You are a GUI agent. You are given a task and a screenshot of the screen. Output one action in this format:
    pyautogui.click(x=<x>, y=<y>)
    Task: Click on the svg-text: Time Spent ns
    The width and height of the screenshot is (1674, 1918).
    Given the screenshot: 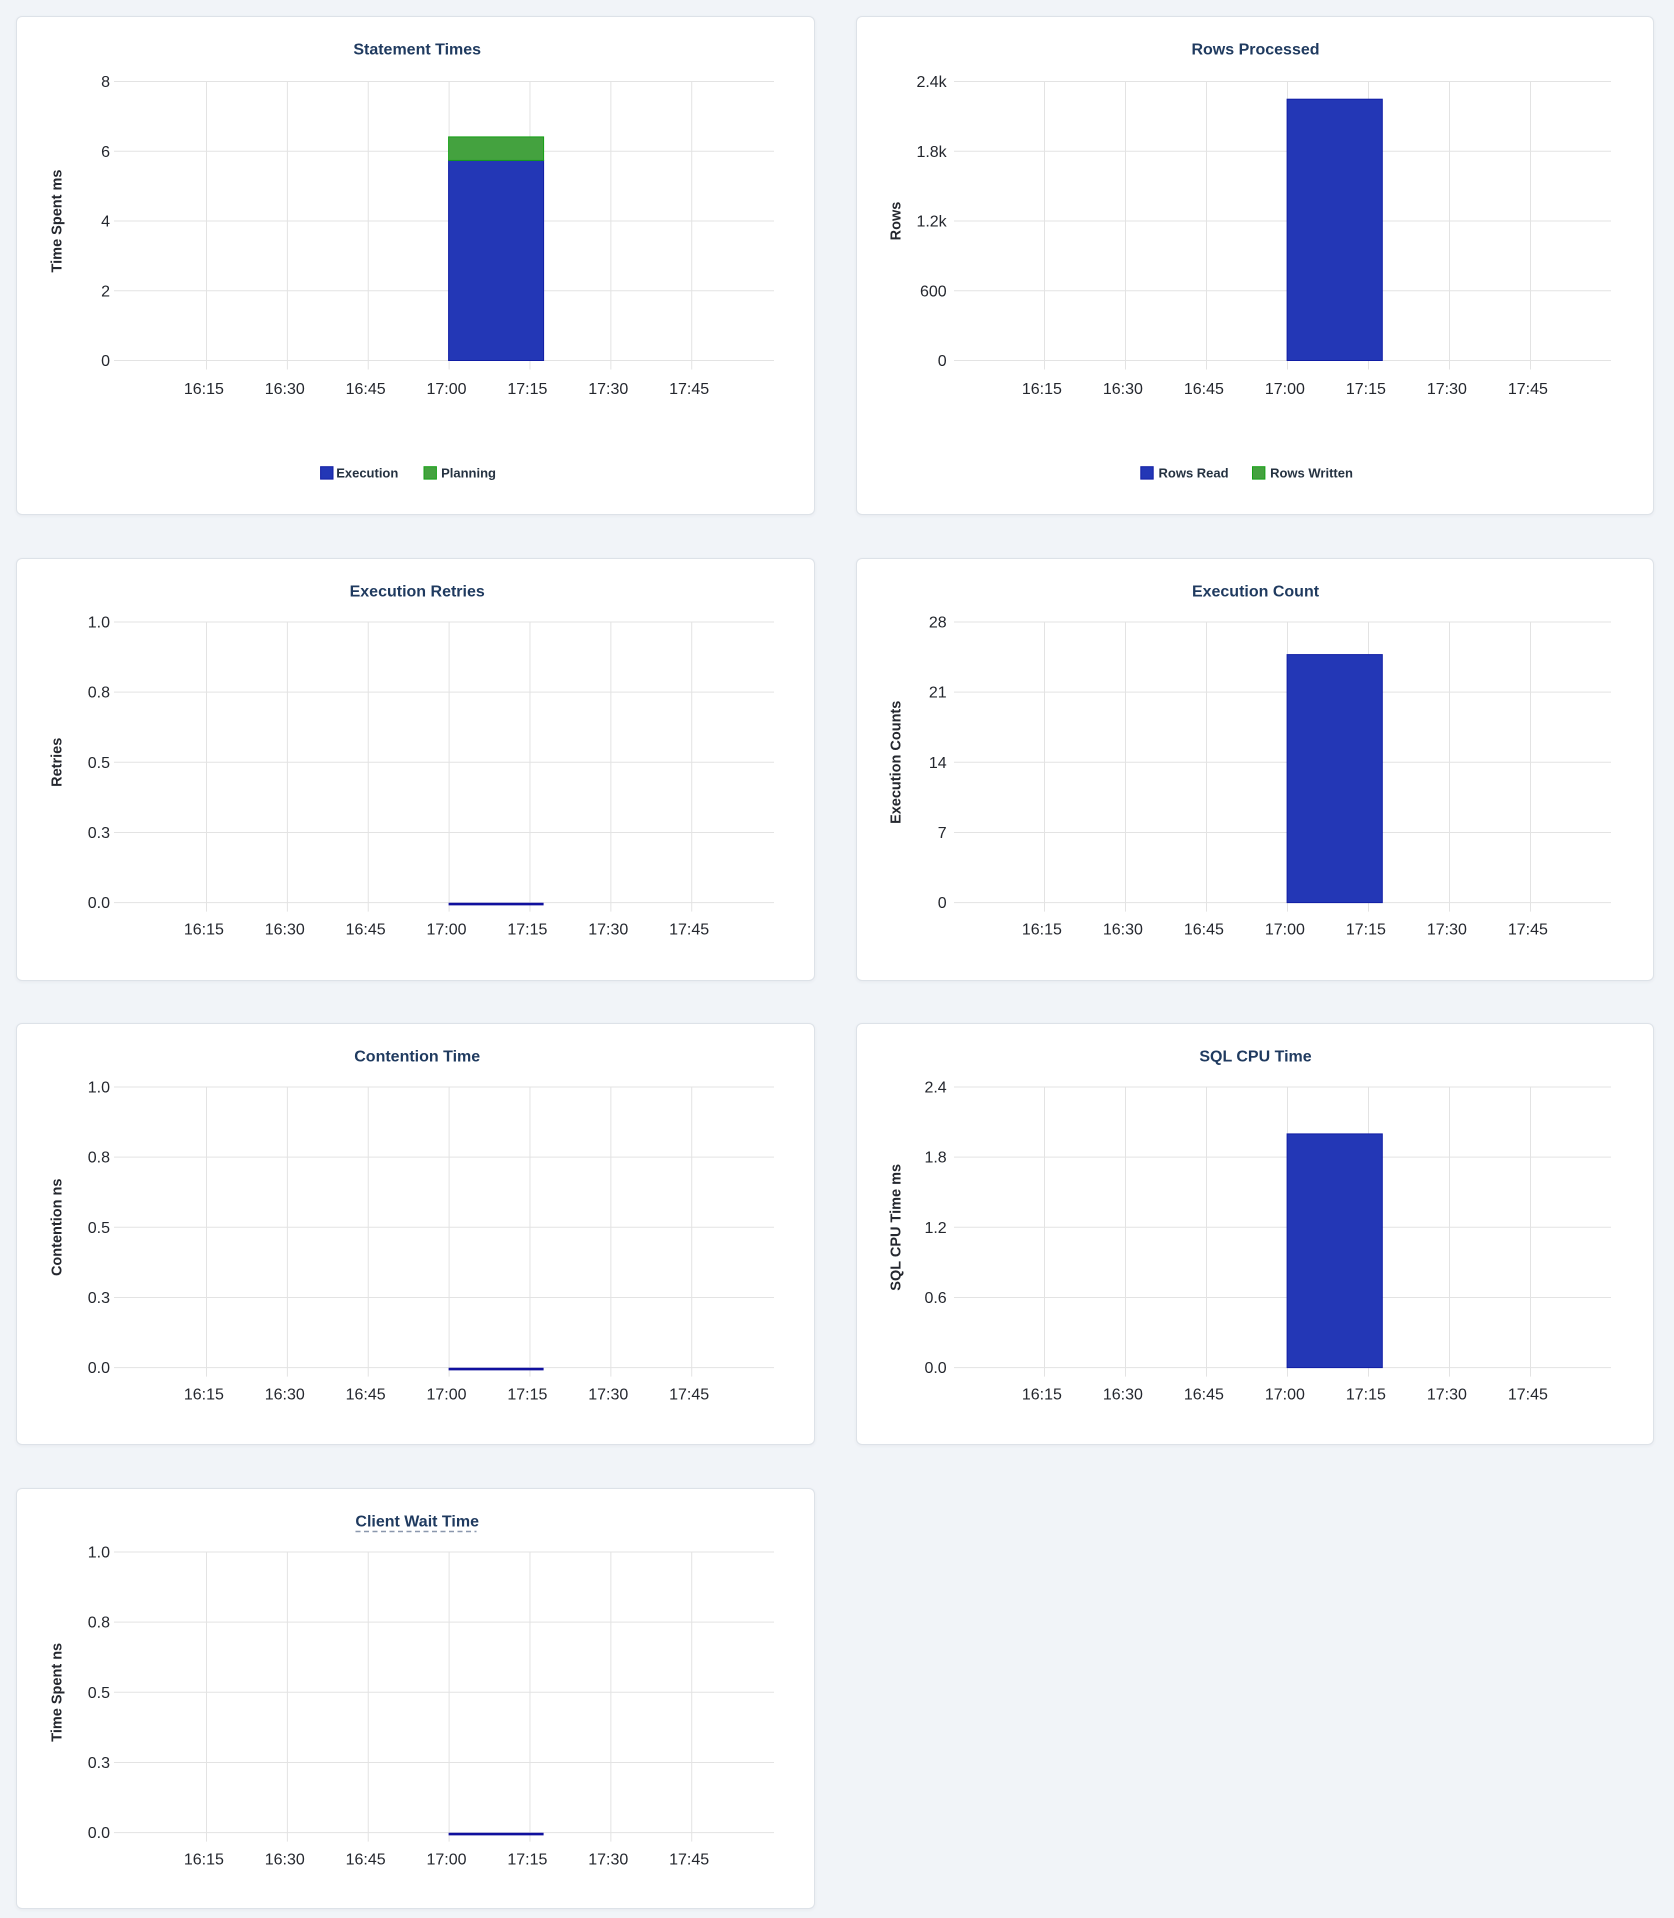 What is the action you would take?
    pyautogui.click(x=58, y=1692)
    